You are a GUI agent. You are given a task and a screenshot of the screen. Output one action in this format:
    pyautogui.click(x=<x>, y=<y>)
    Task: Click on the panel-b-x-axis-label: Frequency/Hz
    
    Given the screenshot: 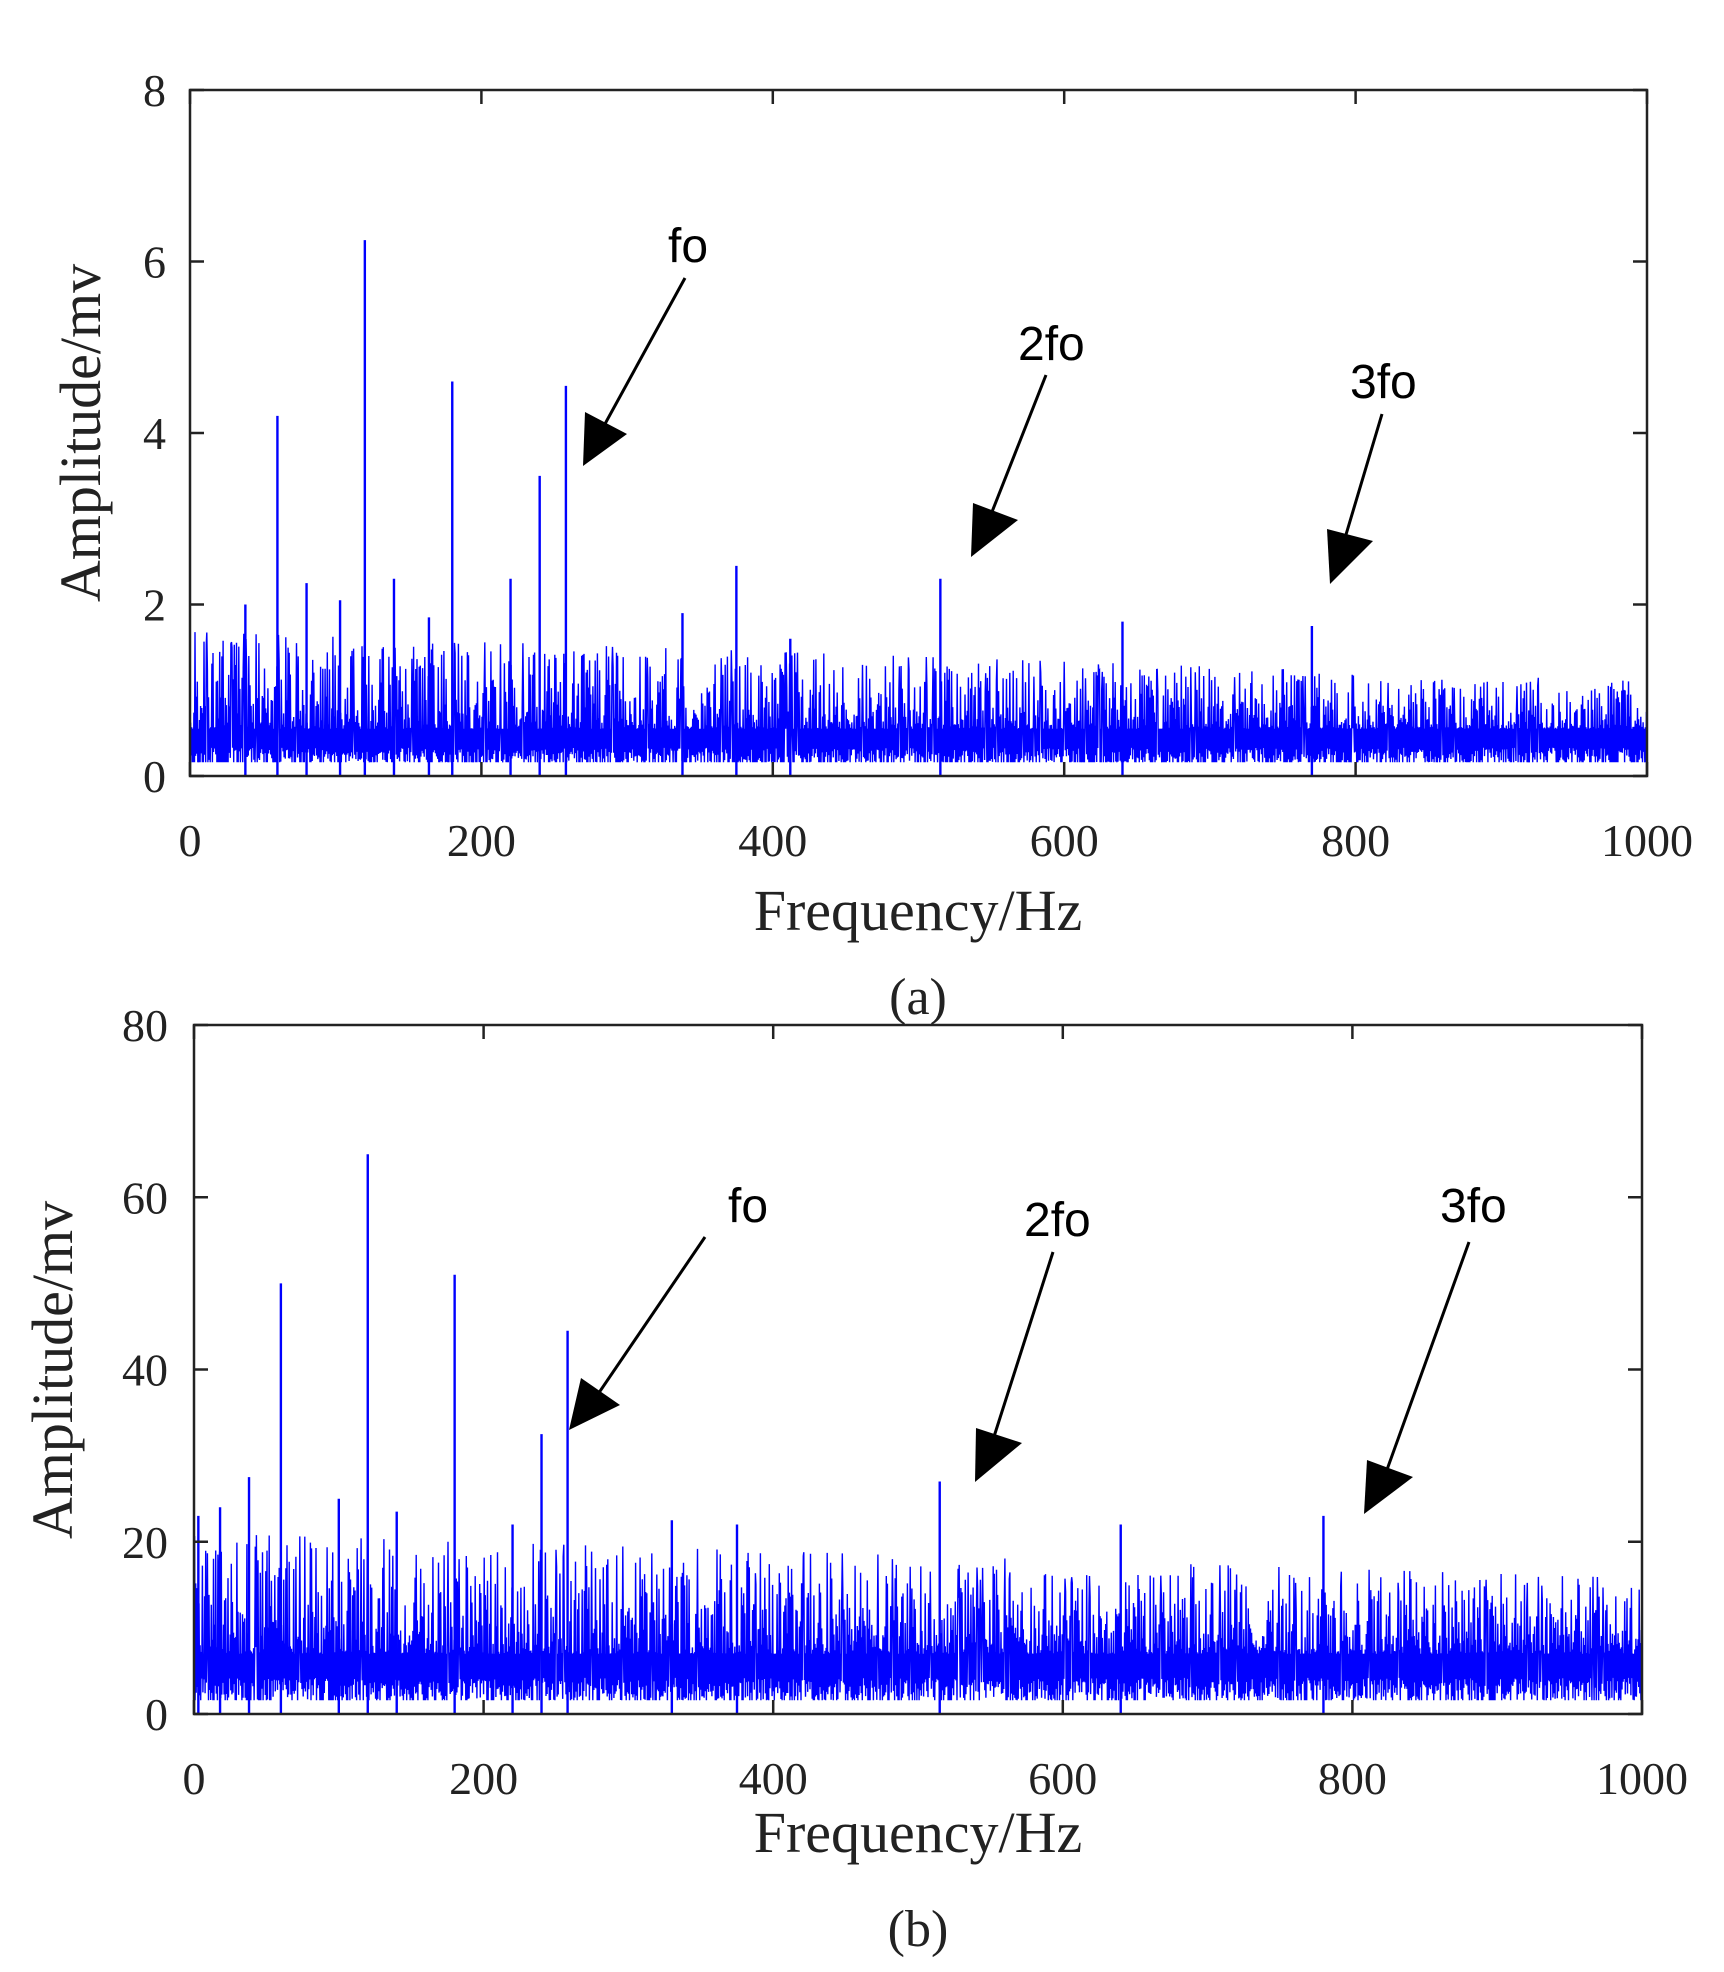 What is the action you would take?
    pyautogui.click(x=918, y=1832)
    